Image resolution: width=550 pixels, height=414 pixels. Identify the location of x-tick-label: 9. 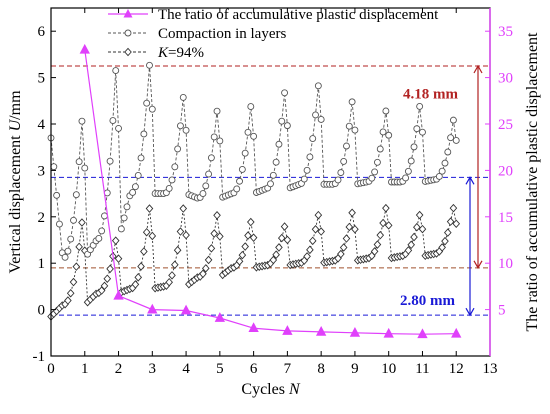
(355, 369).